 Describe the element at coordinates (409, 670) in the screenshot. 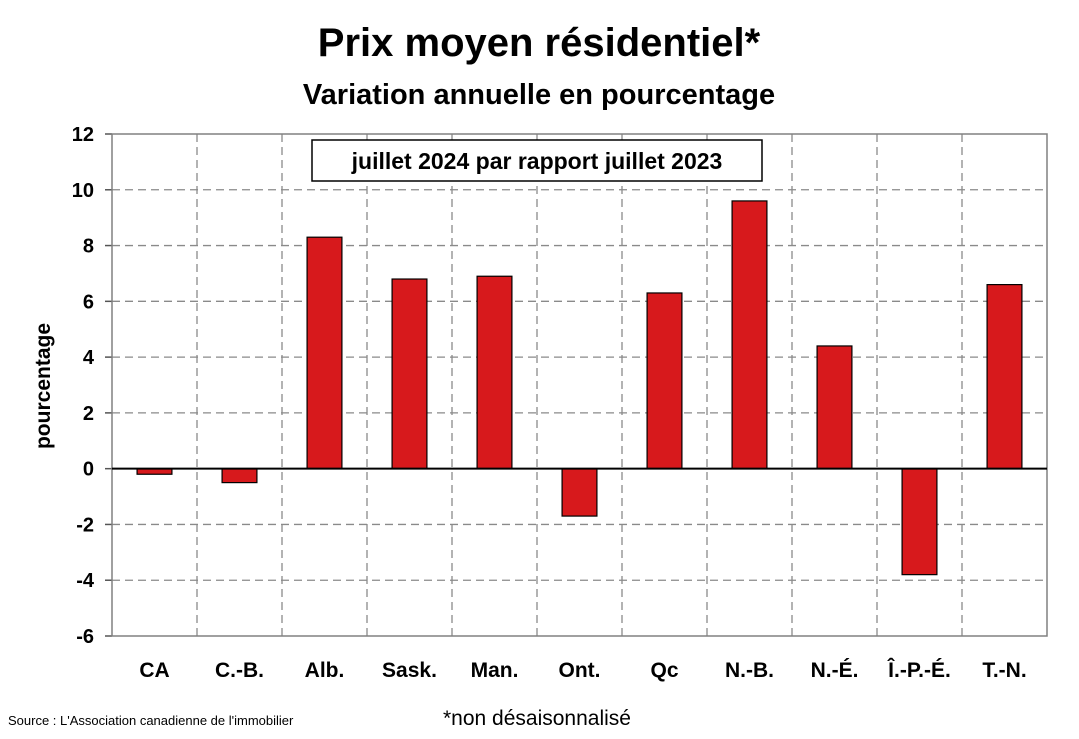

I see `x-tick-label: Sask.` at that location.